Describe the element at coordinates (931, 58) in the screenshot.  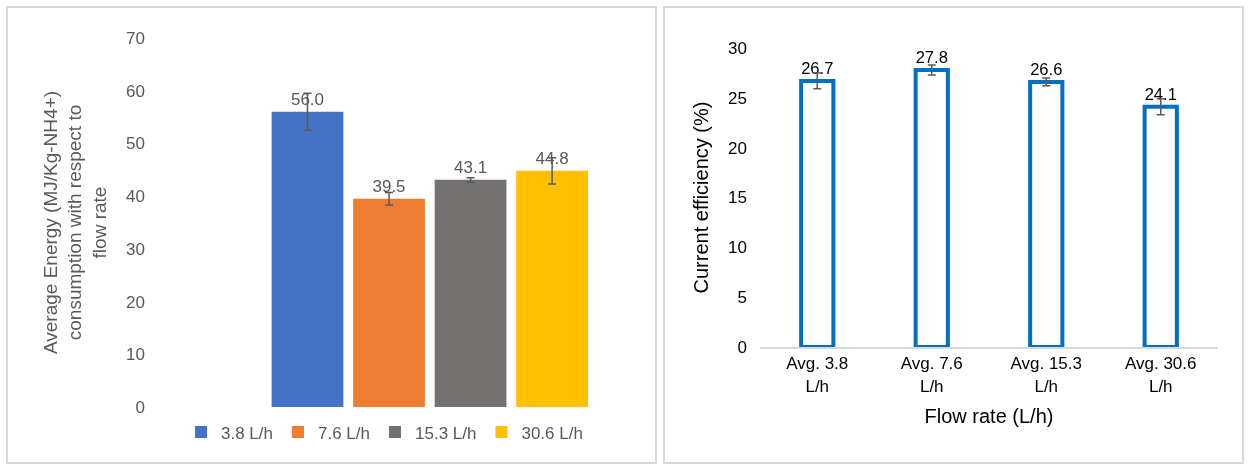
I see `data-label: 27.8` at that location.